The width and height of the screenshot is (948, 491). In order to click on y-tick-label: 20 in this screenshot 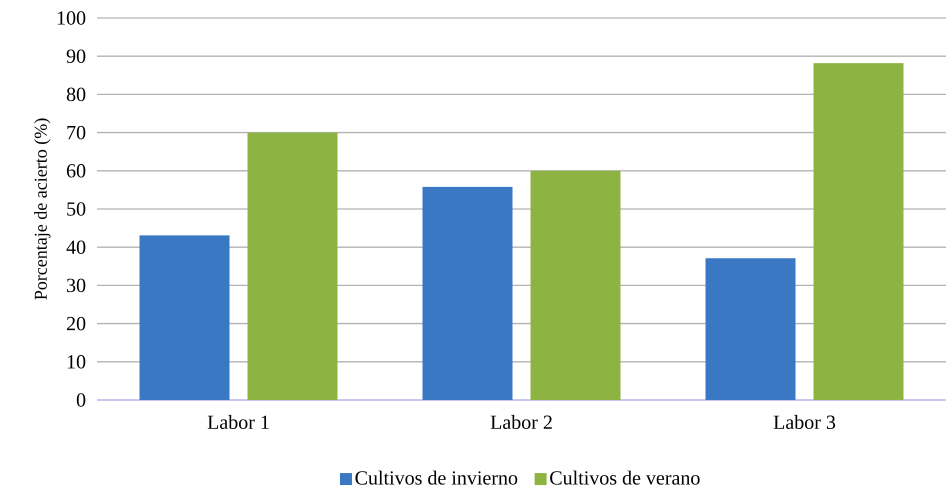, I will do `click(76, 323)`.